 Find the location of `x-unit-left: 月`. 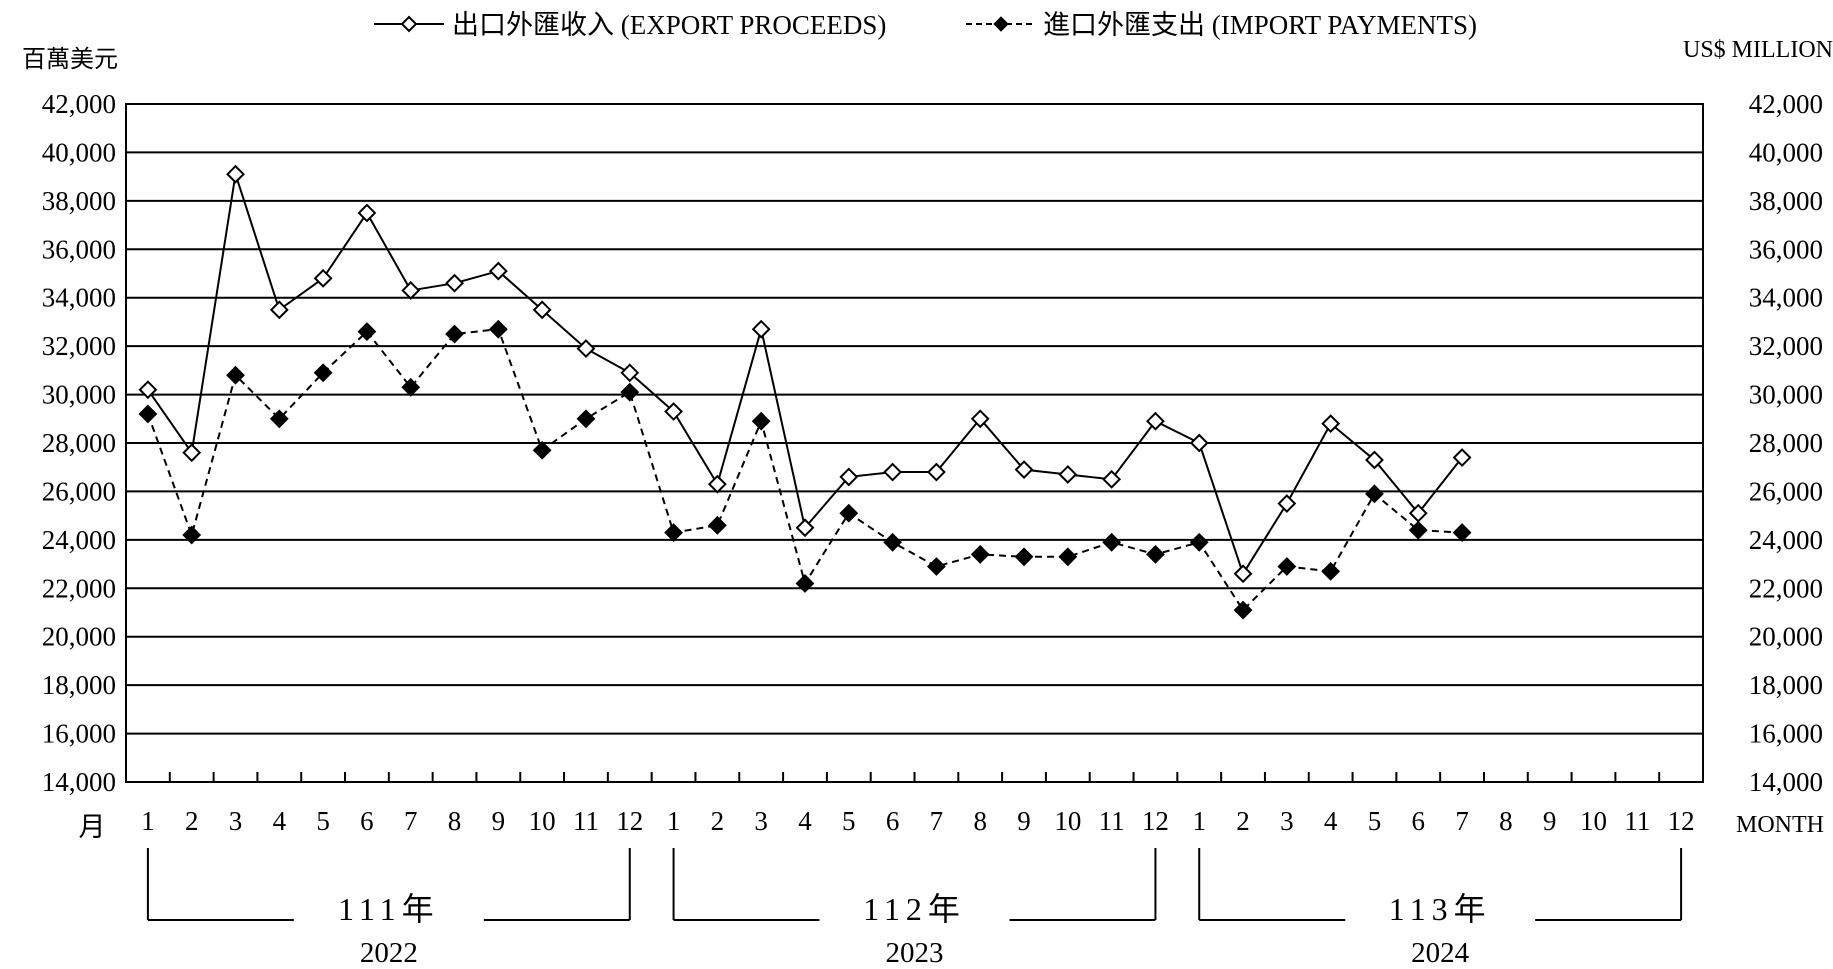

x-unit-left: 月 is located at coordinates (92, 827).